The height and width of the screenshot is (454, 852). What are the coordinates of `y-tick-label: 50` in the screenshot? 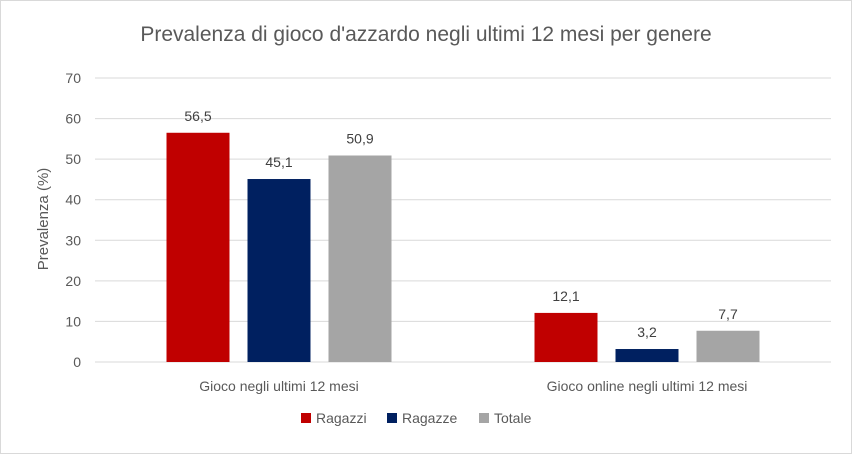 It's located at (73, 159).